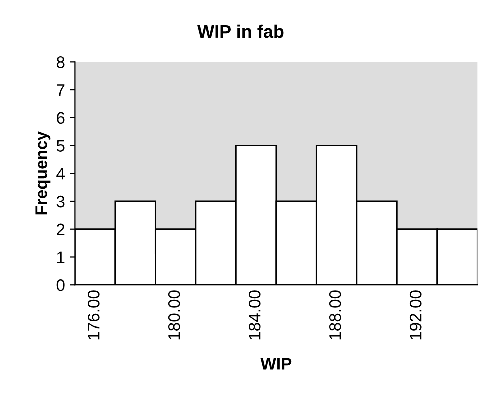  I want to click on y-tick-label: 5, so click(60, 146).